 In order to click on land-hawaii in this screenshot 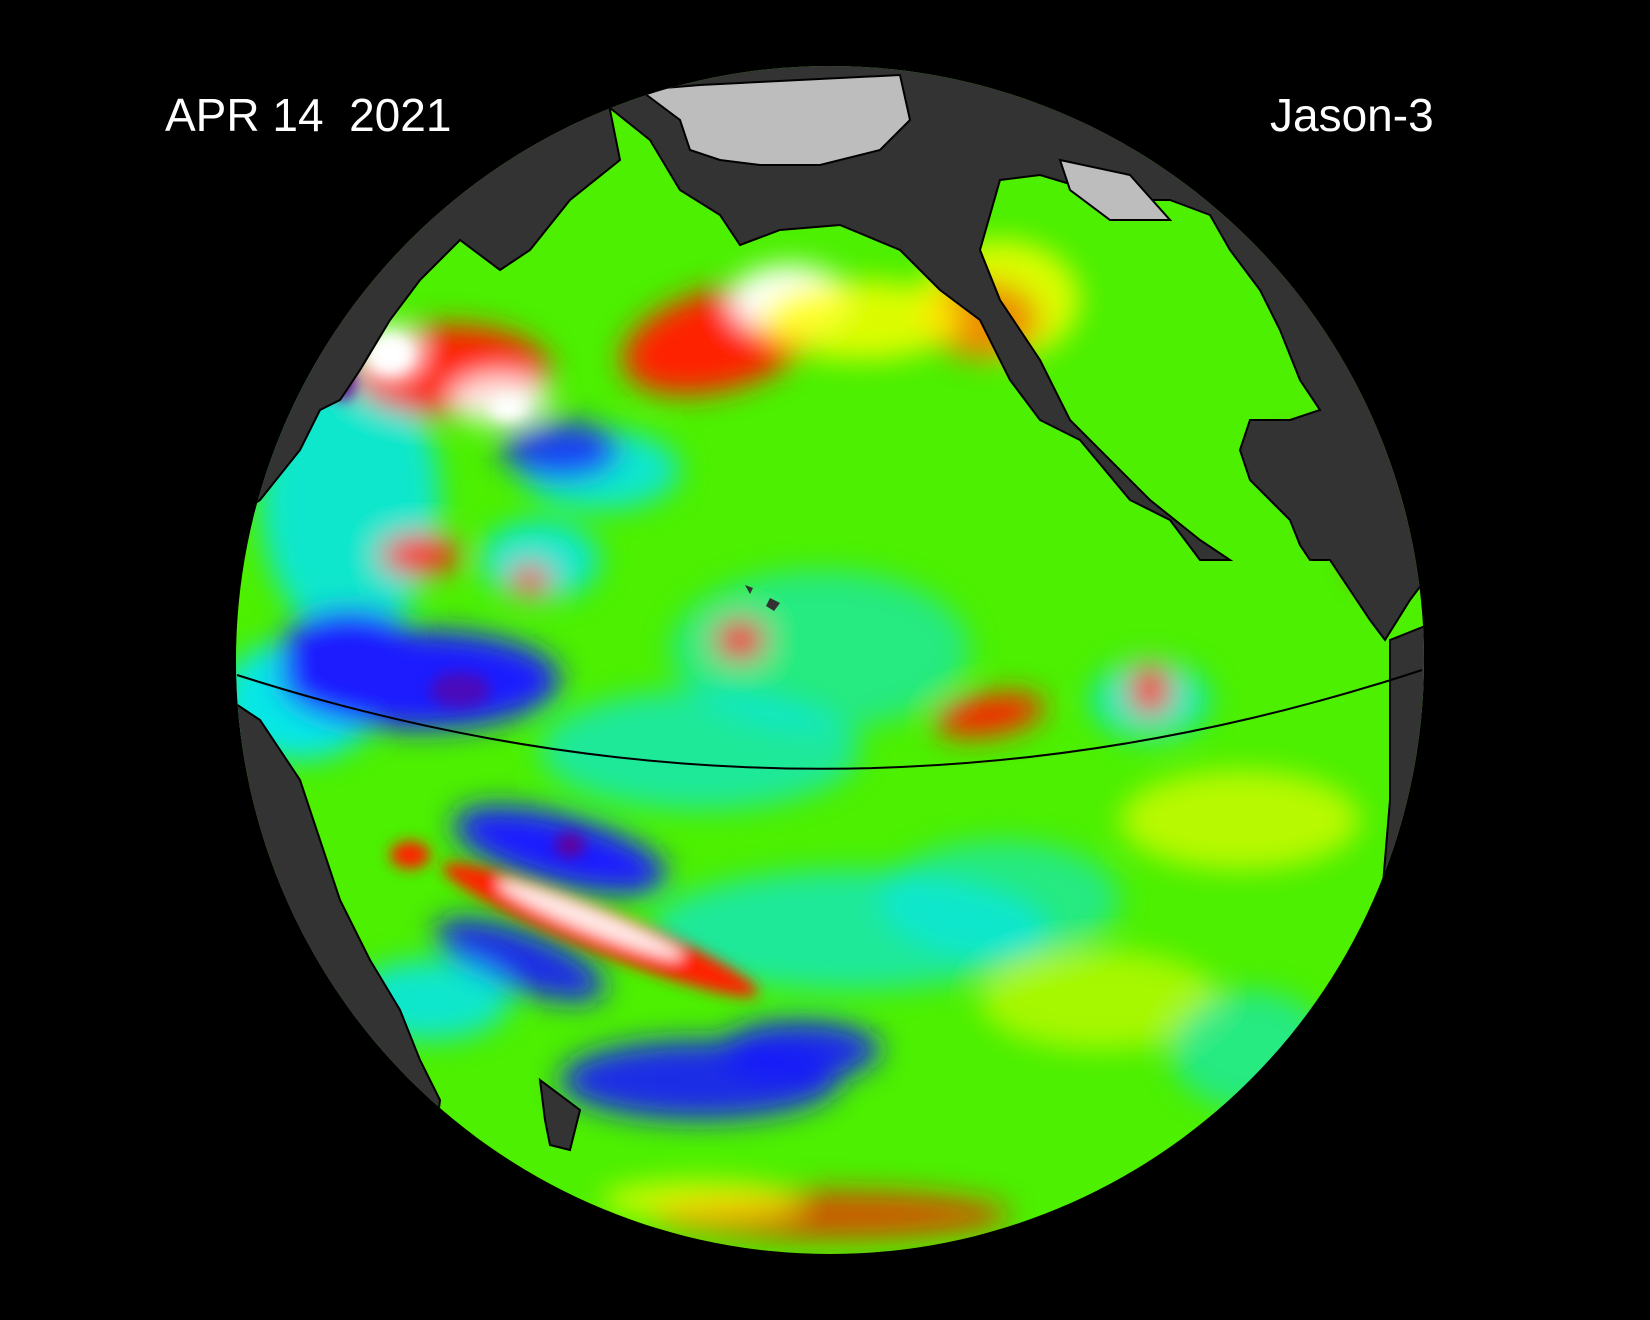, I will do `click(762, 598)`.